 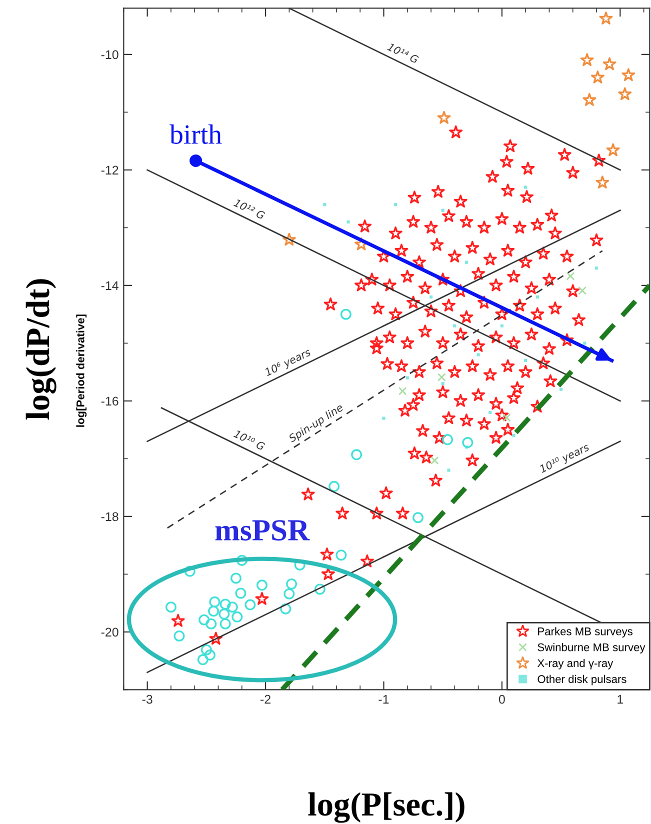 I want to click on x-tick-label: -1, so click(x=383, y=699).